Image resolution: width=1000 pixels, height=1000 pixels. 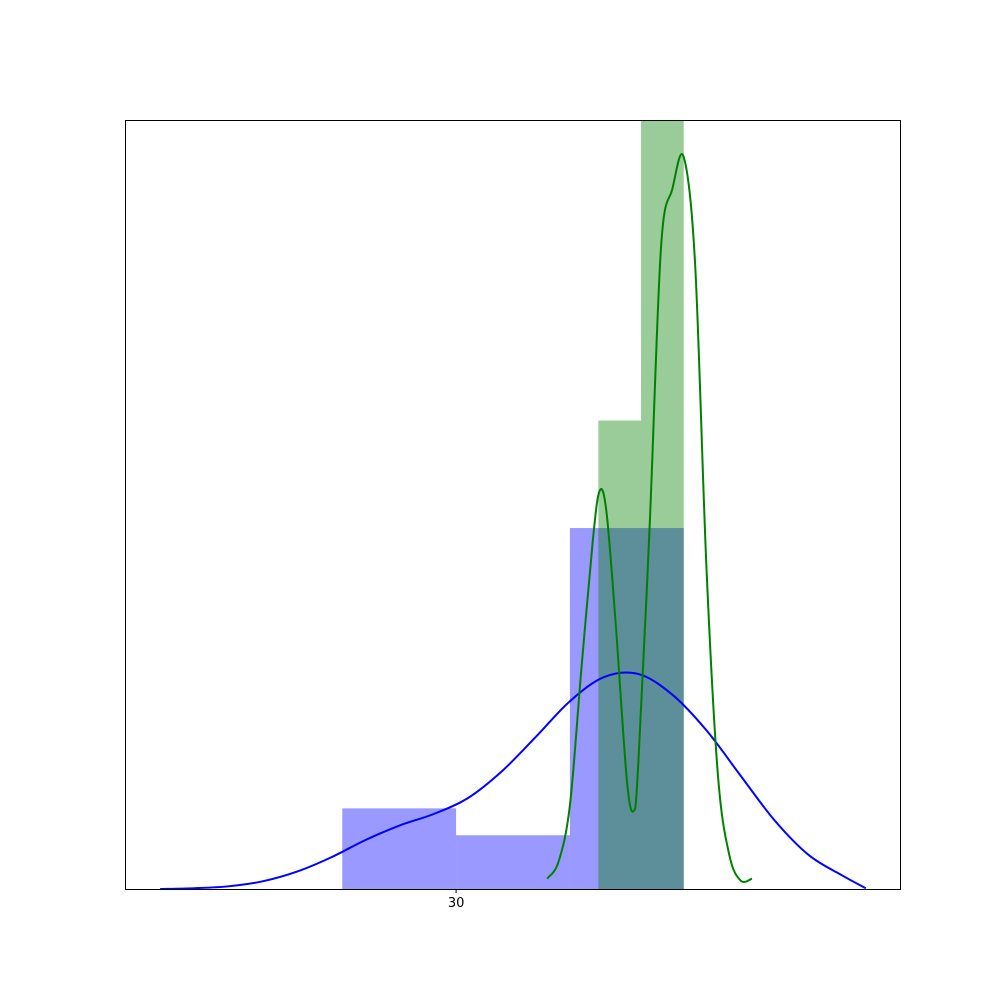 I want to click on x-axis-ticks: 30, so click(x=456, y=900).